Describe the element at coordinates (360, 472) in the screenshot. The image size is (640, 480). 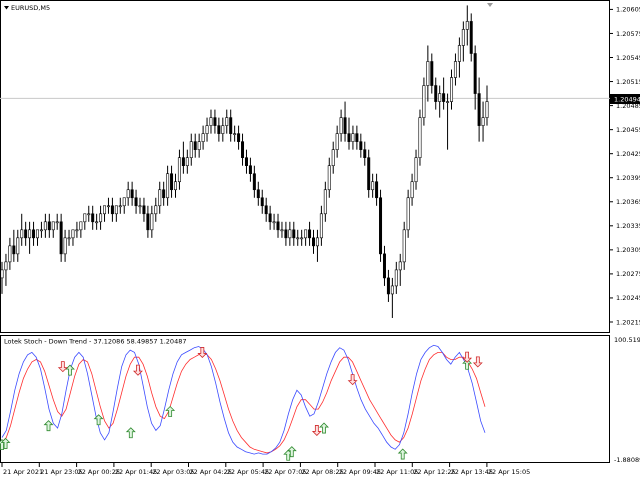
I see `time-tick-label: 22 Apr 09:45` at that location.